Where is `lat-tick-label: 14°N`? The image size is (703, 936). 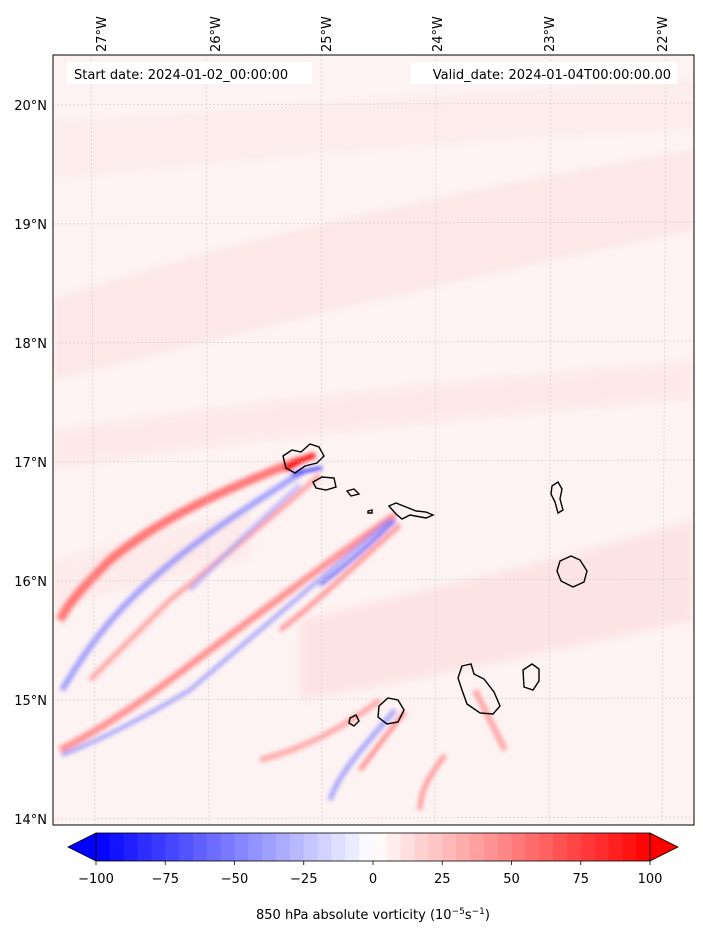
lat-tick-label: 14°N is located at coordinates (30, 820).